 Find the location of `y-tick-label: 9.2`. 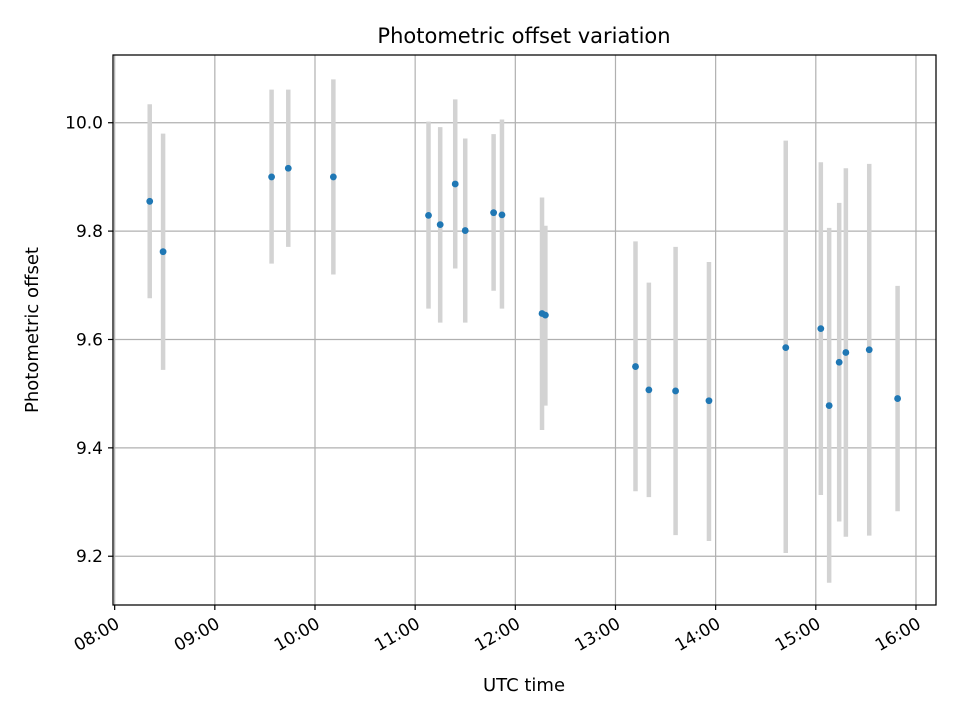

y-tick-label: 9.2 is located at coordinates (89, 557).